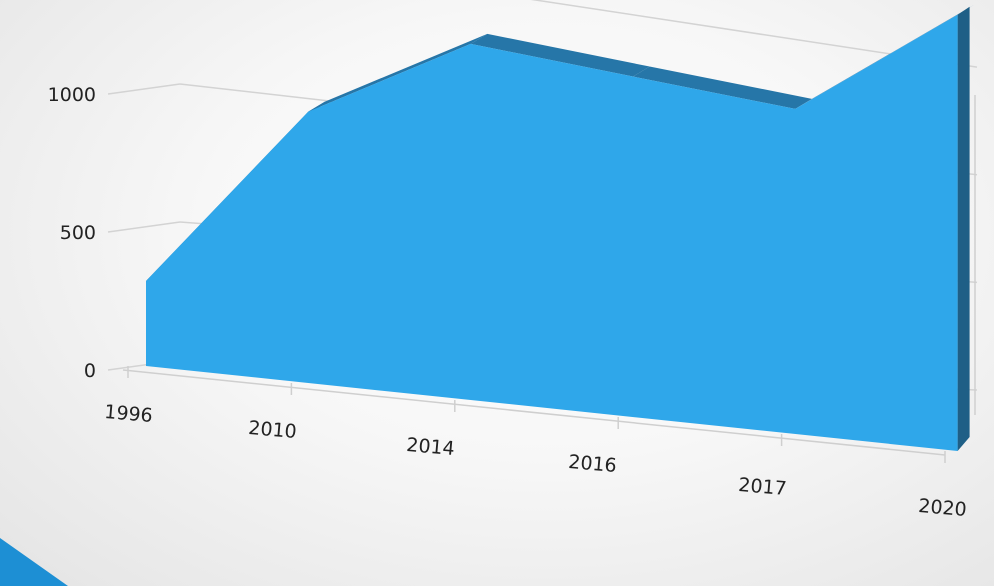 The height and width of the screenshot is (586, 994). I want to click on x-tick-label: 2014, so click(430, 447).